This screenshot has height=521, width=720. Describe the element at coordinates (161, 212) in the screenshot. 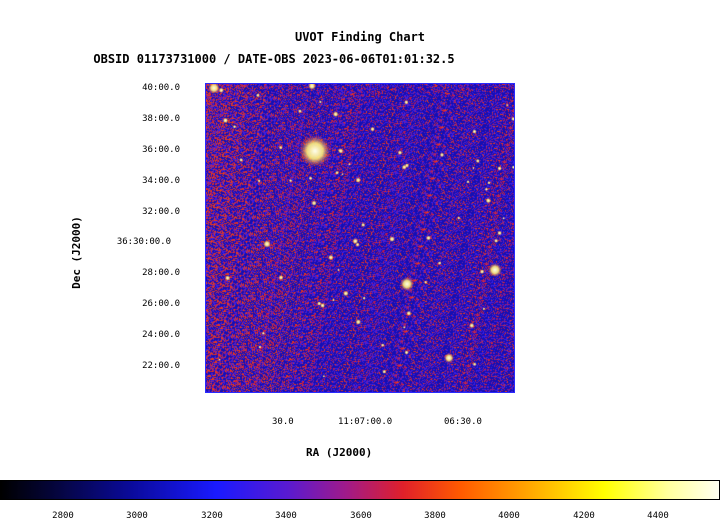

I see `dec-tick-label: 32:00.0` at that location.